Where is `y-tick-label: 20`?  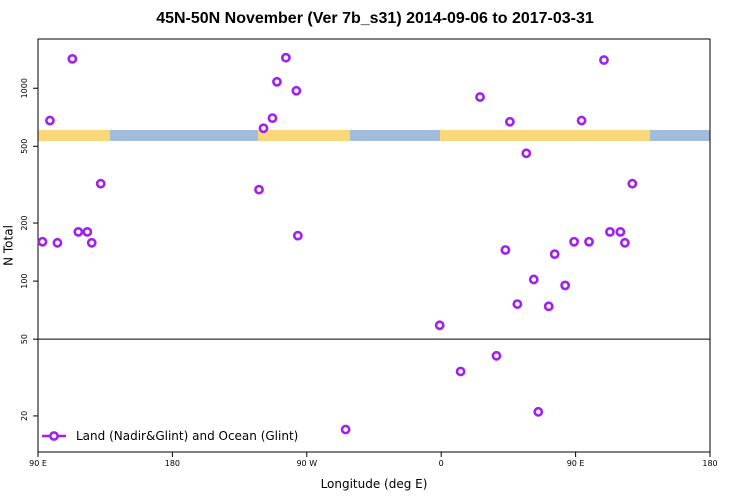 y-tick-label: 20 is located at coordinates (24, 416).